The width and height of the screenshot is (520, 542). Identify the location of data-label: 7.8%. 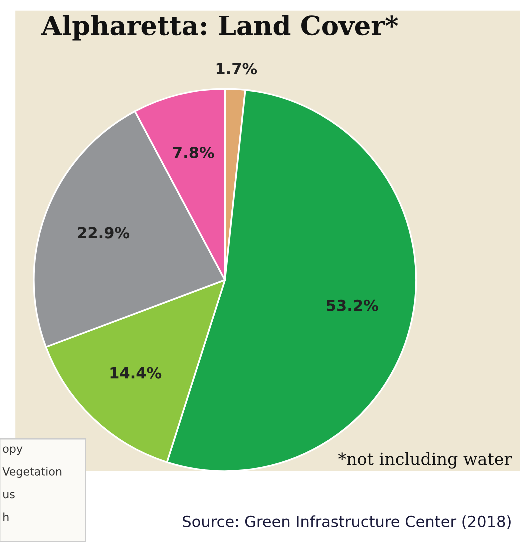
(193, 152).